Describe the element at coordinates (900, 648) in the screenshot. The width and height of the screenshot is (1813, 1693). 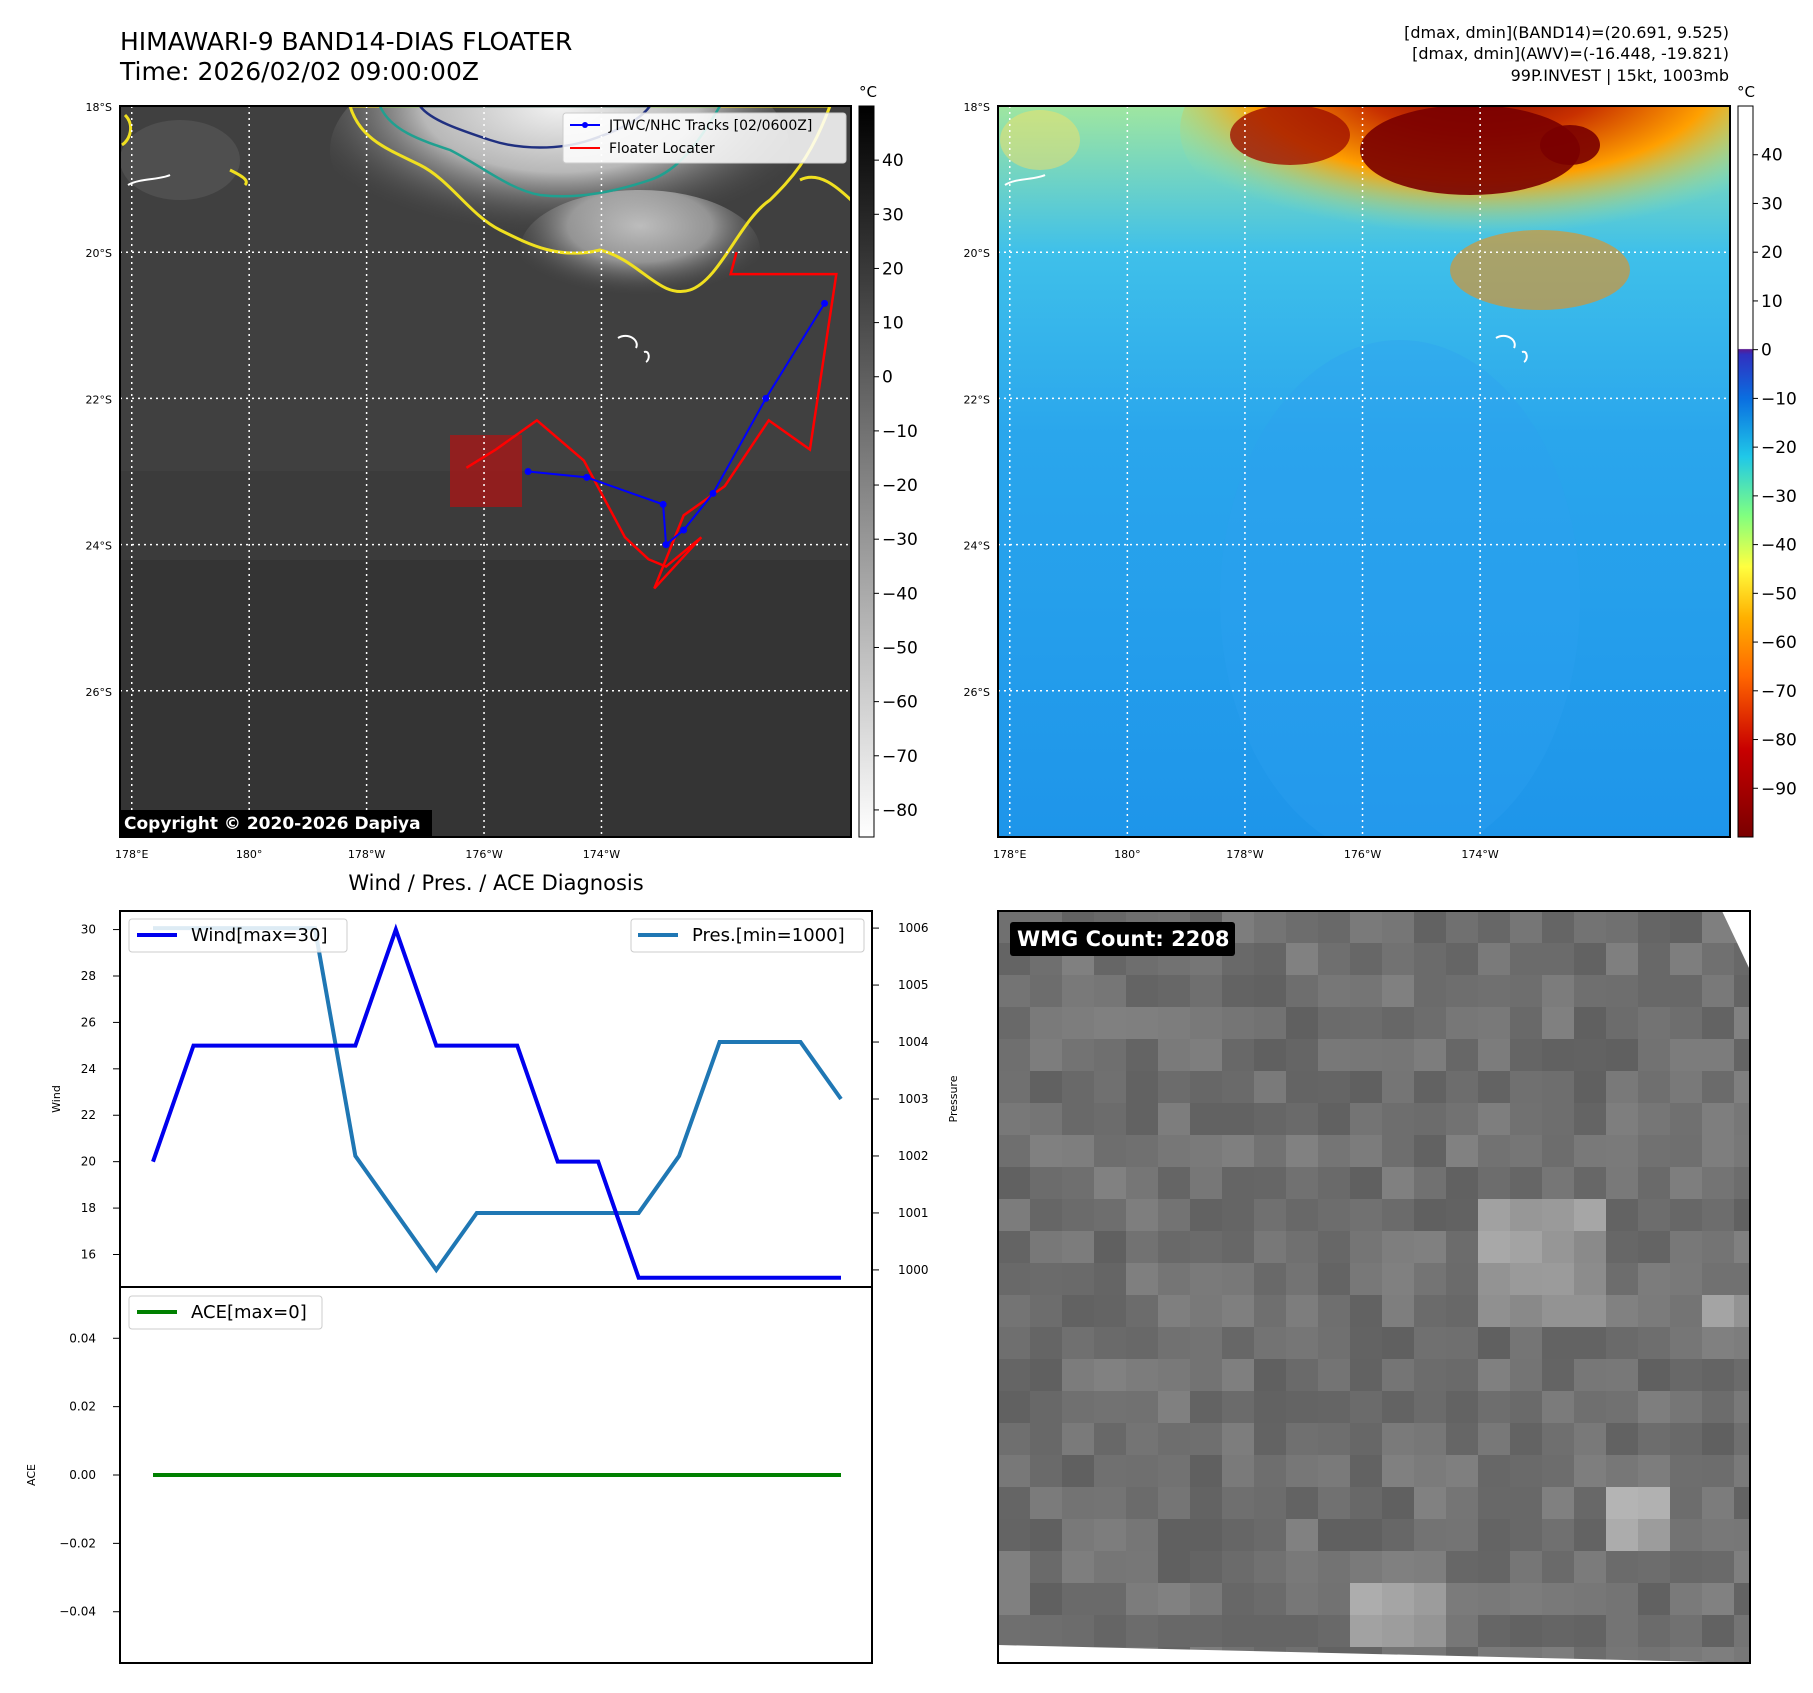
I see `colorbar-tick-label: −50` at that location.